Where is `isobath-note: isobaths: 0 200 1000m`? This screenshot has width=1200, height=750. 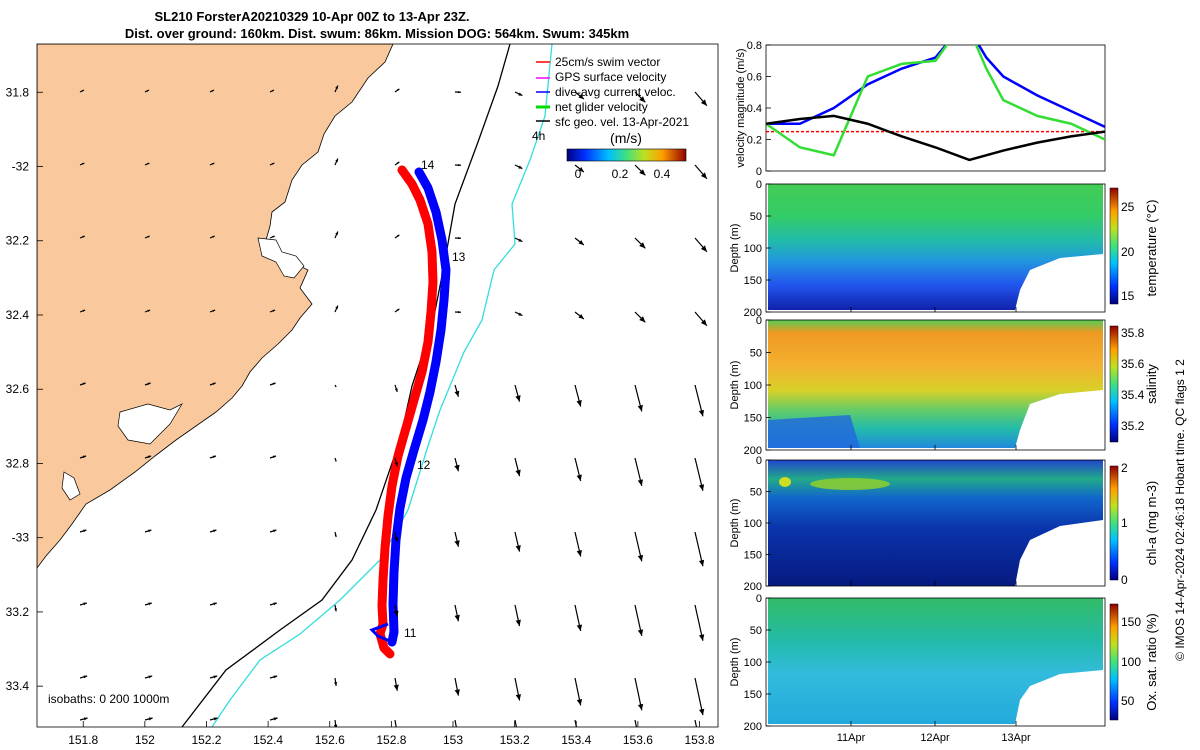
isobath-note: isobaths: 0 200 1000m is located at coordinates (108, 699).